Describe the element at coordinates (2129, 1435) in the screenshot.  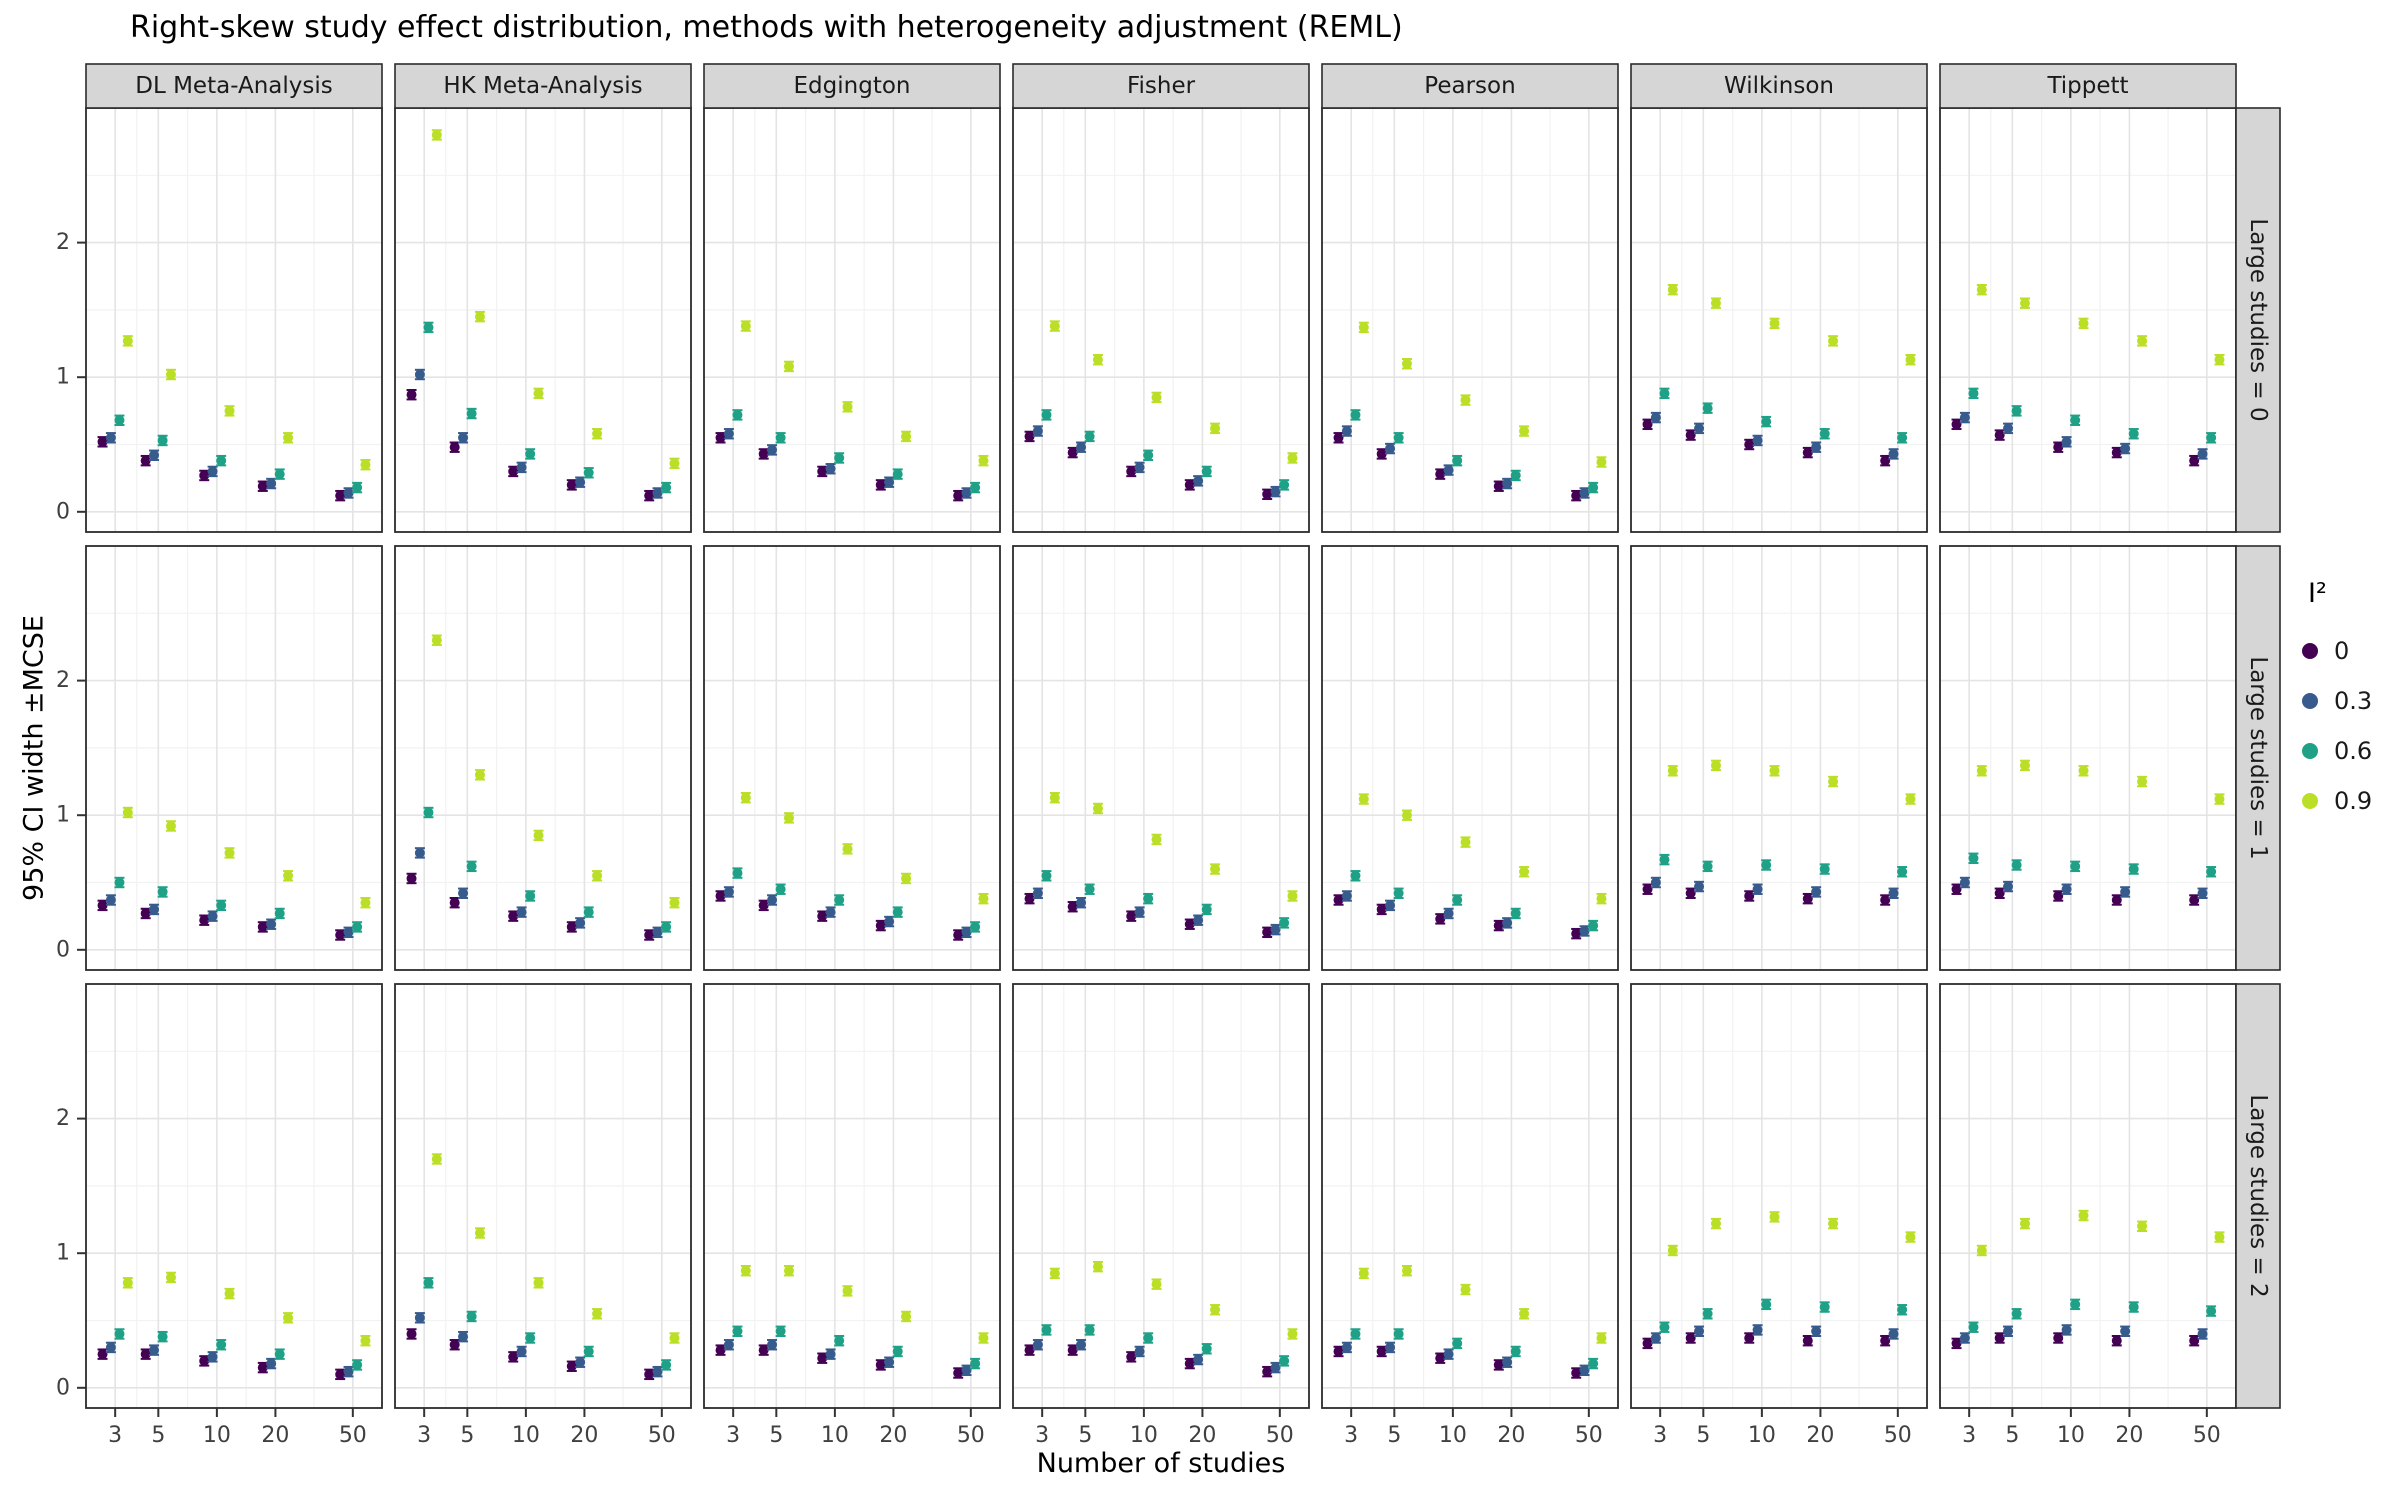
I see `x-tick-label: 20` at that location.